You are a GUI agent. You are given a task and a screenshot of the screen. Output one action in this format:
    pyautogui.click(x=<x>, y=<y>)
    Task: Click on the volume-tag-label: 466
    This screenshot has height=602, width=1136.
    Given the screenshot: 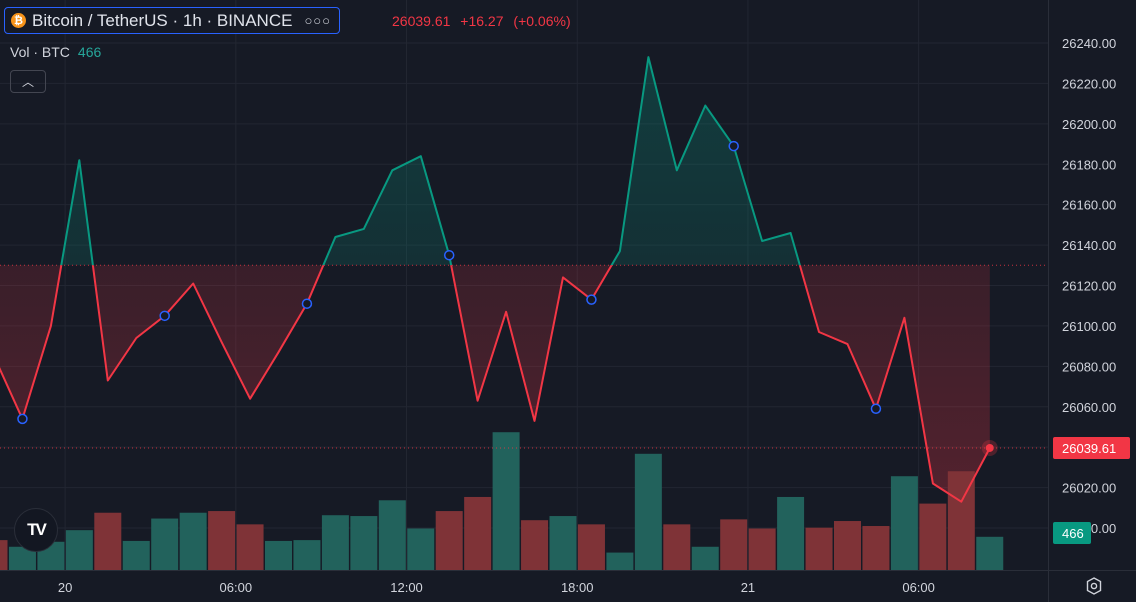 What is the action you would take?
    pyautogui.click(x=1073, y=533)
    